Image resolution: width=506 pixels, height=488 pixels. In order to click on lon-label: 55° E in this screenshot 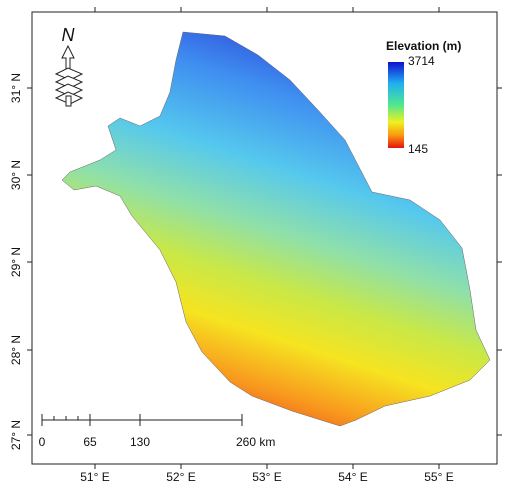, I will do `click(438, 477)`.